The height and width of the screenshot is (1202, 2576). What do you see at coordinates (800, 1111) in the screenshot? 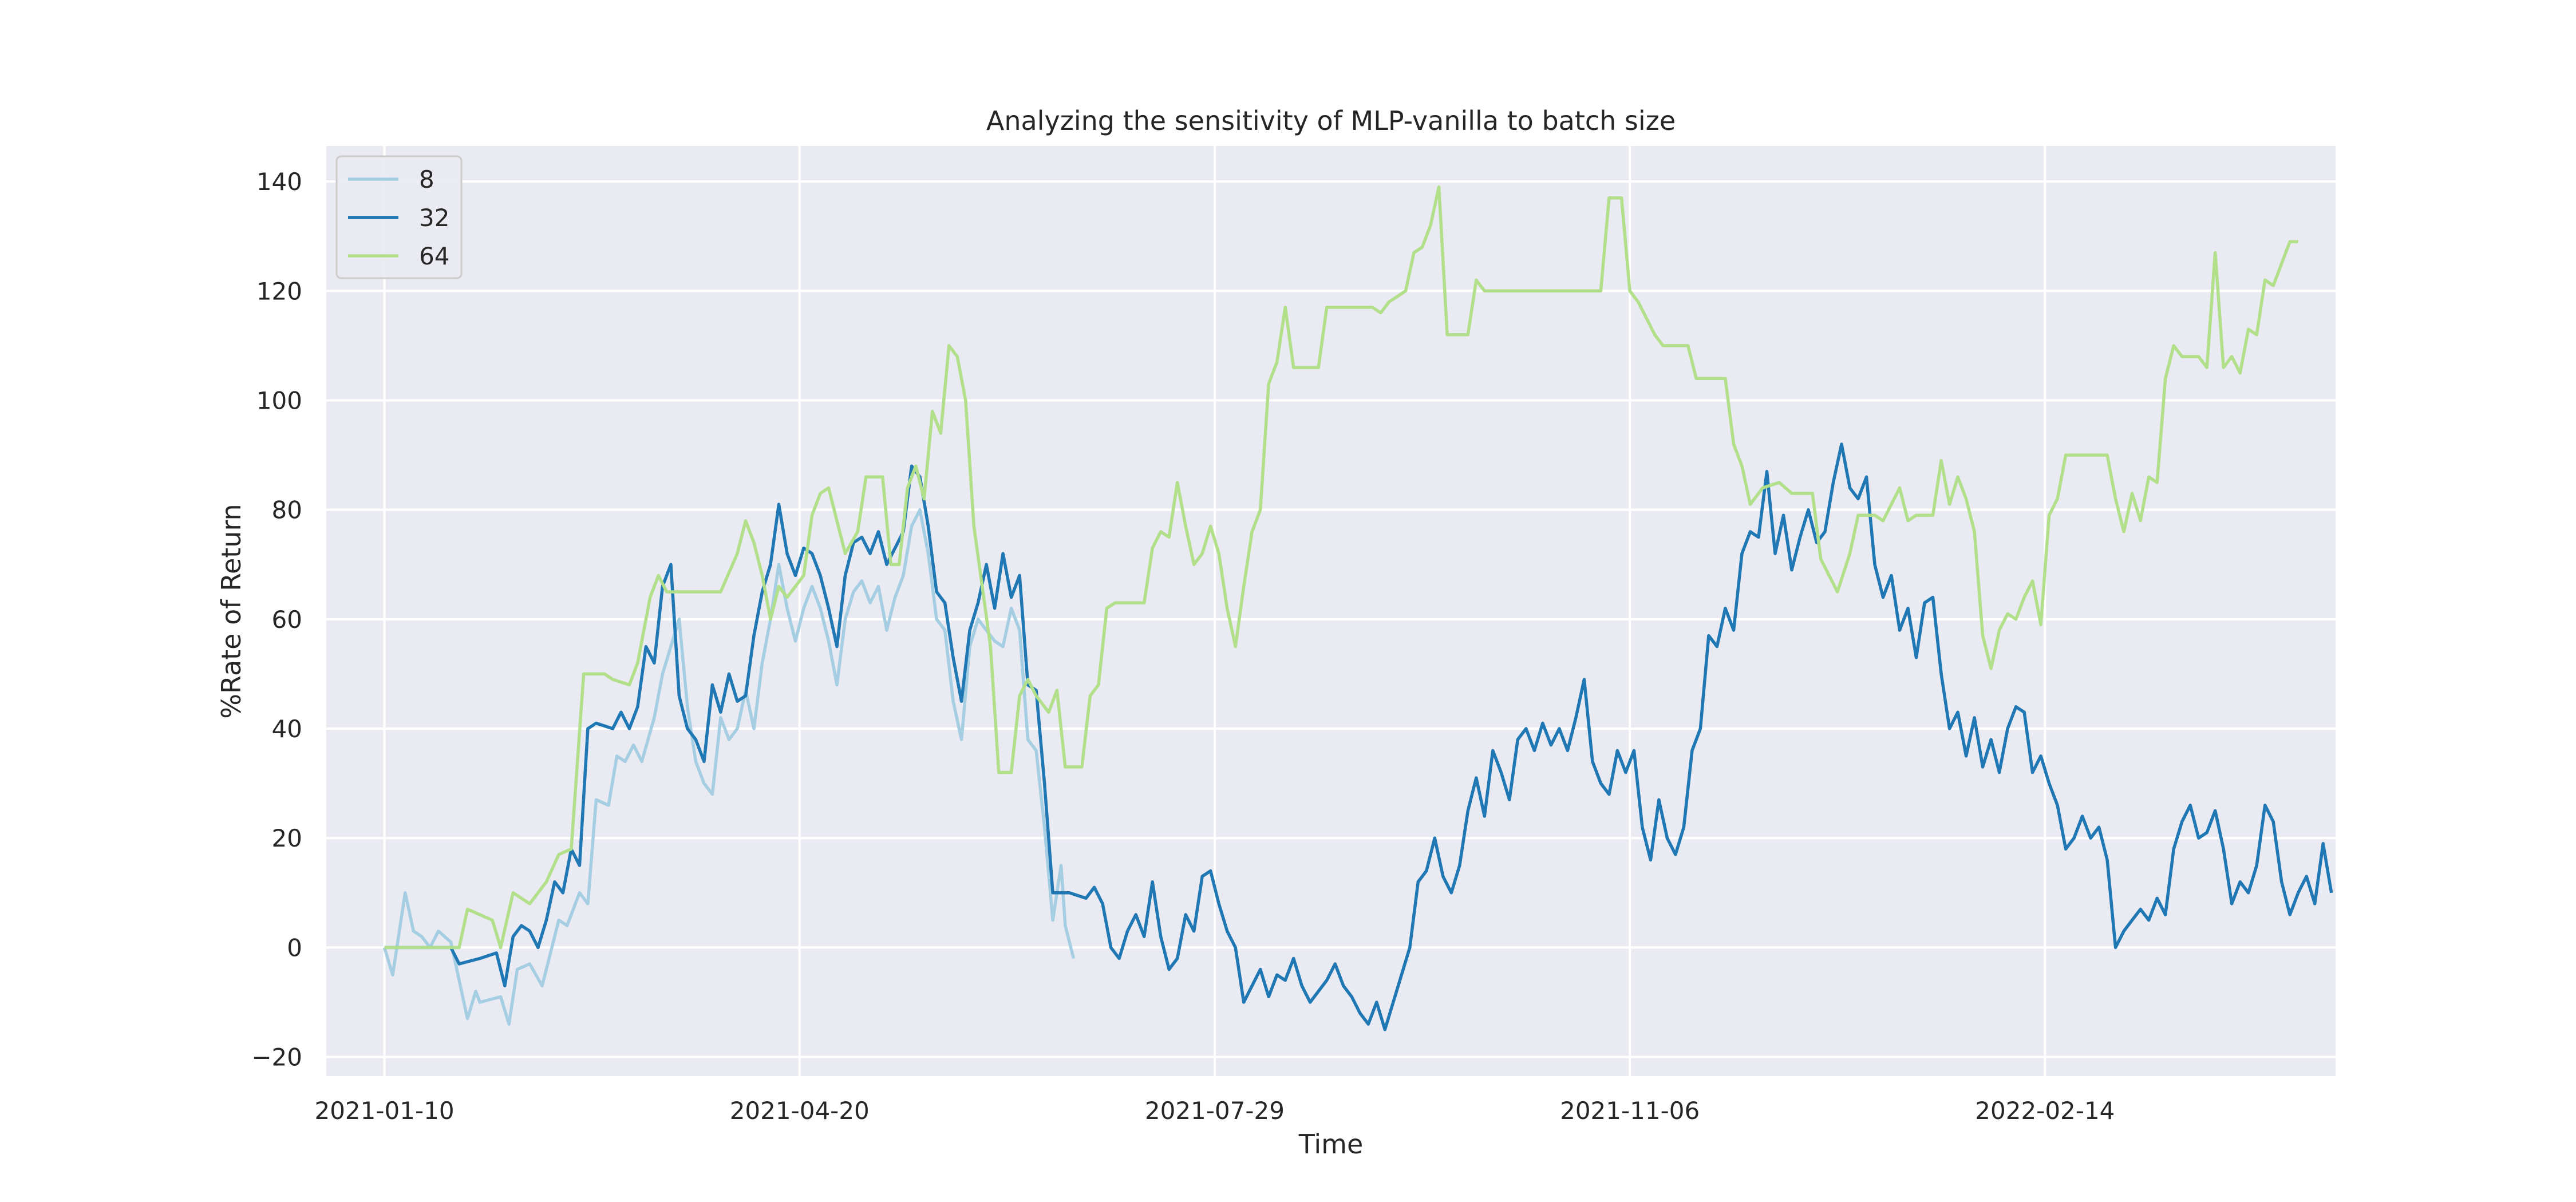
I see `x-tick-label: 2021-04-20` at bounding box center [800, 1111].